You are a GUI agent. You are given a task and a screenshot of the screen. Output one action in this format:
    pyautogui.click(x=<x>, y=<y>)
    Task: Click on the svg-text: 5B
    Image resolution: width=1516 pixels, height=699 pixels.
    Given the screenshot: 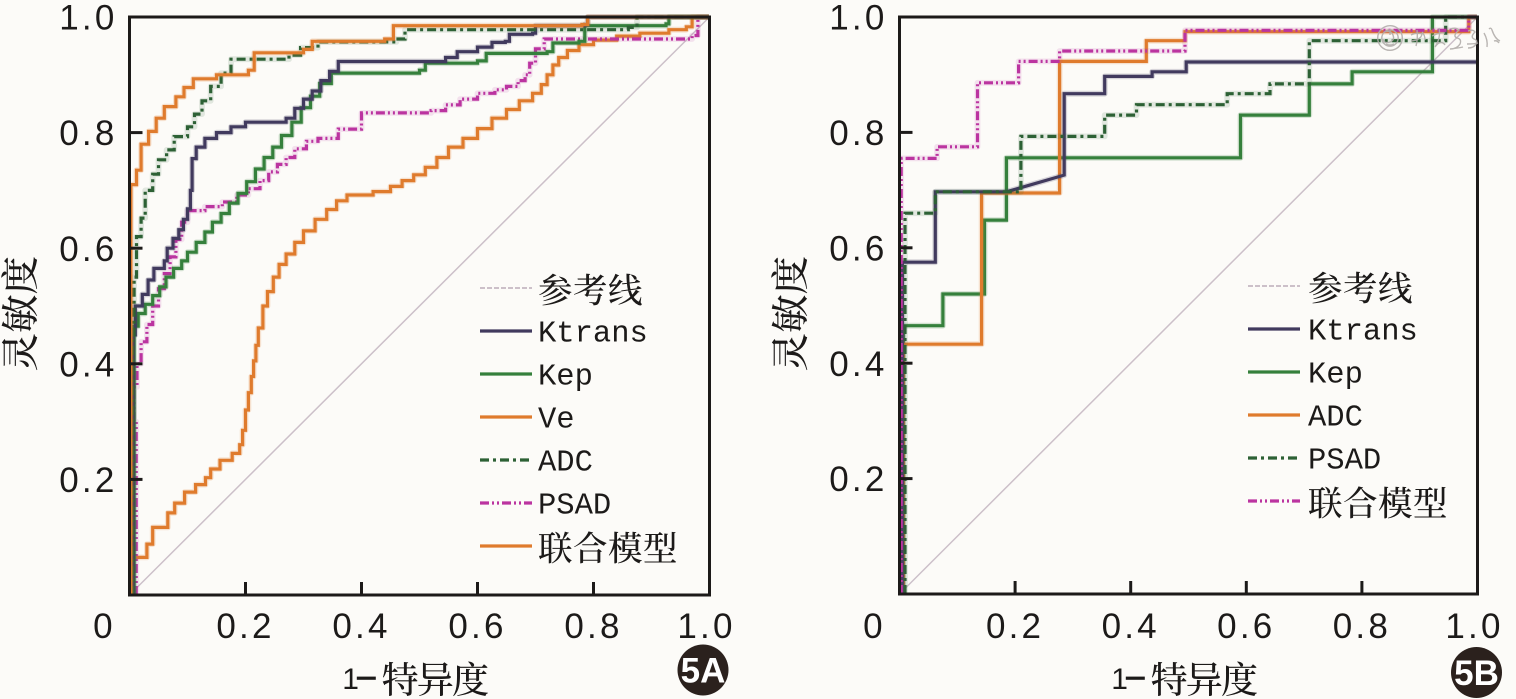 What is the action you would take?
    pyautogui.click(x=1476, y=673)
    